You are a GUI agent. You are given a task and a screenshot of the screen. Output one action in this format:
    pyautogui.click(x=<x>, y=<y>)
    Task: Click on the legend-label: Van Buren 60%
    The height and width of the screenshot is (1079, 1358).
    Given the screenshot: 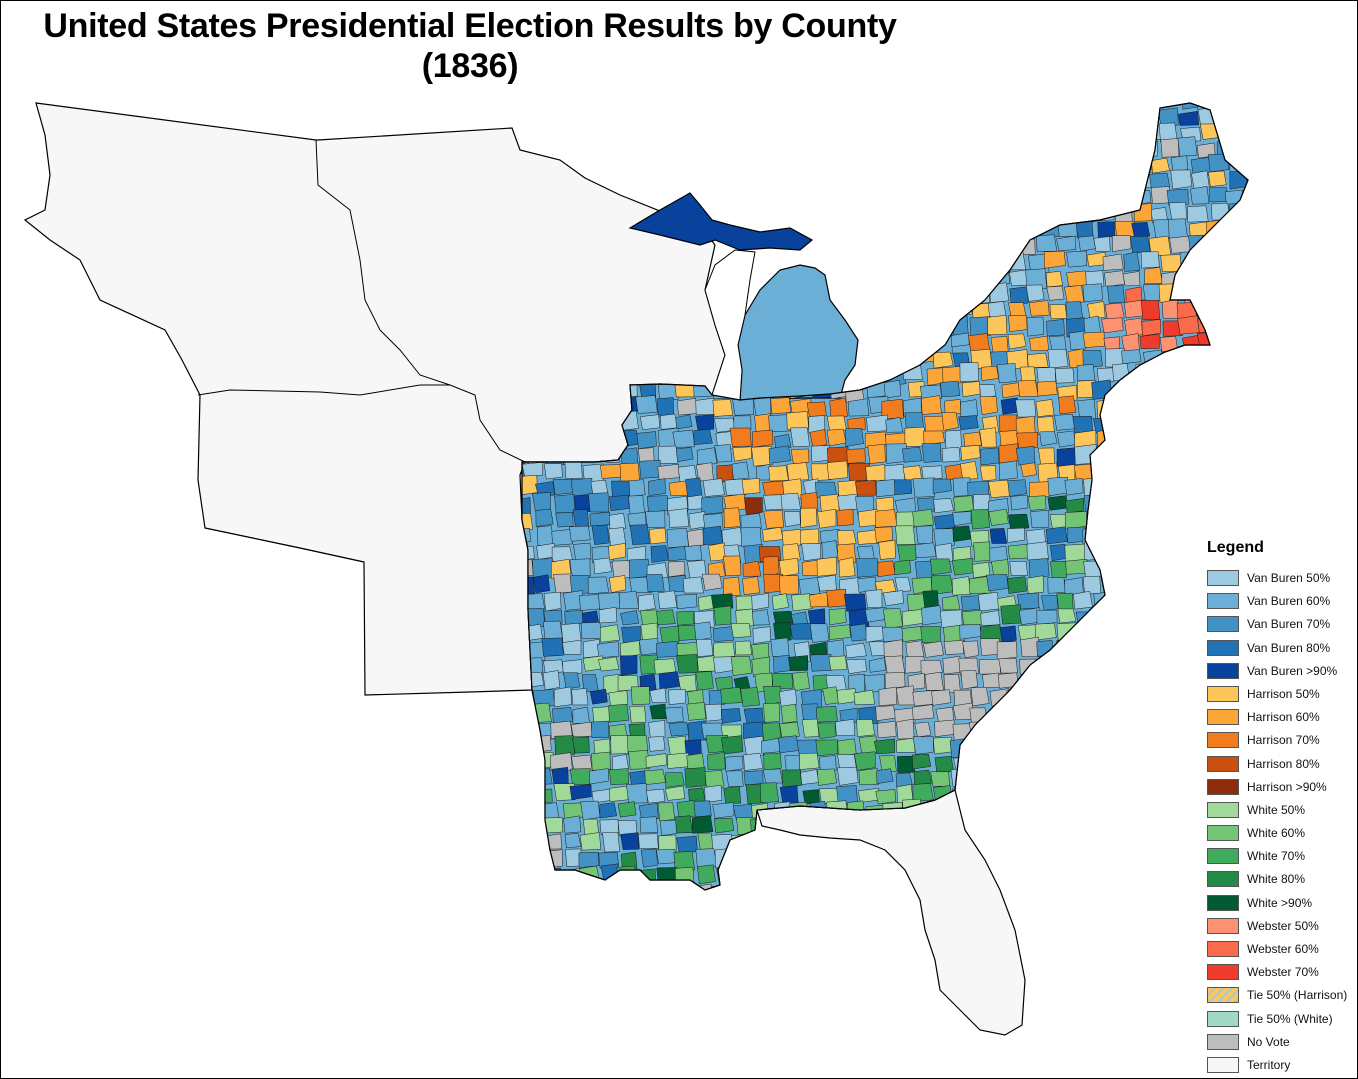 What is the action you would take?
    pyautogui.click(x=1289, y=601)
    